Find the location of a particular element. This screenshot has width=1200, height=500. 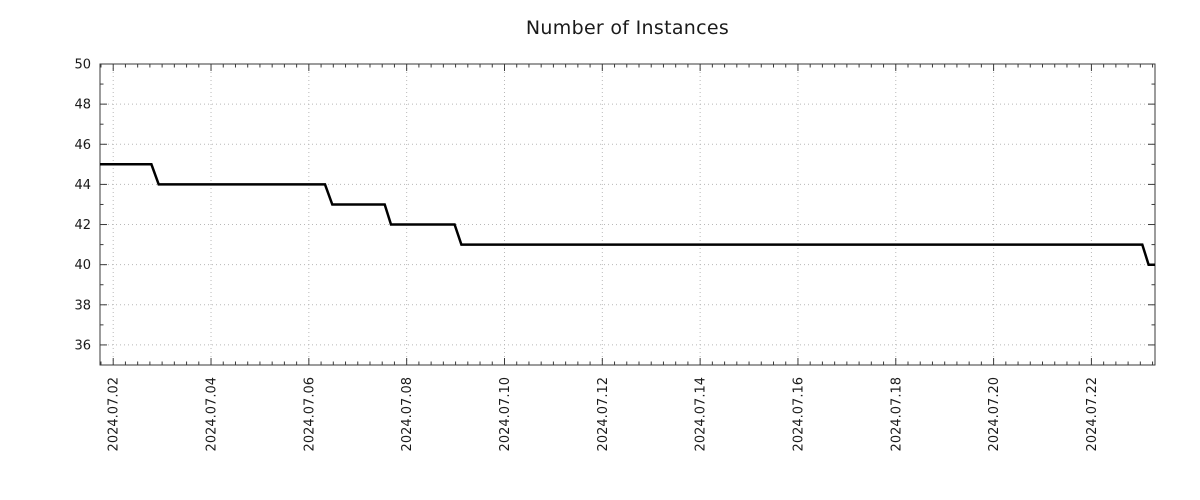

x-tick-label: 2024.07.12 is located at coordinates (603, 414).